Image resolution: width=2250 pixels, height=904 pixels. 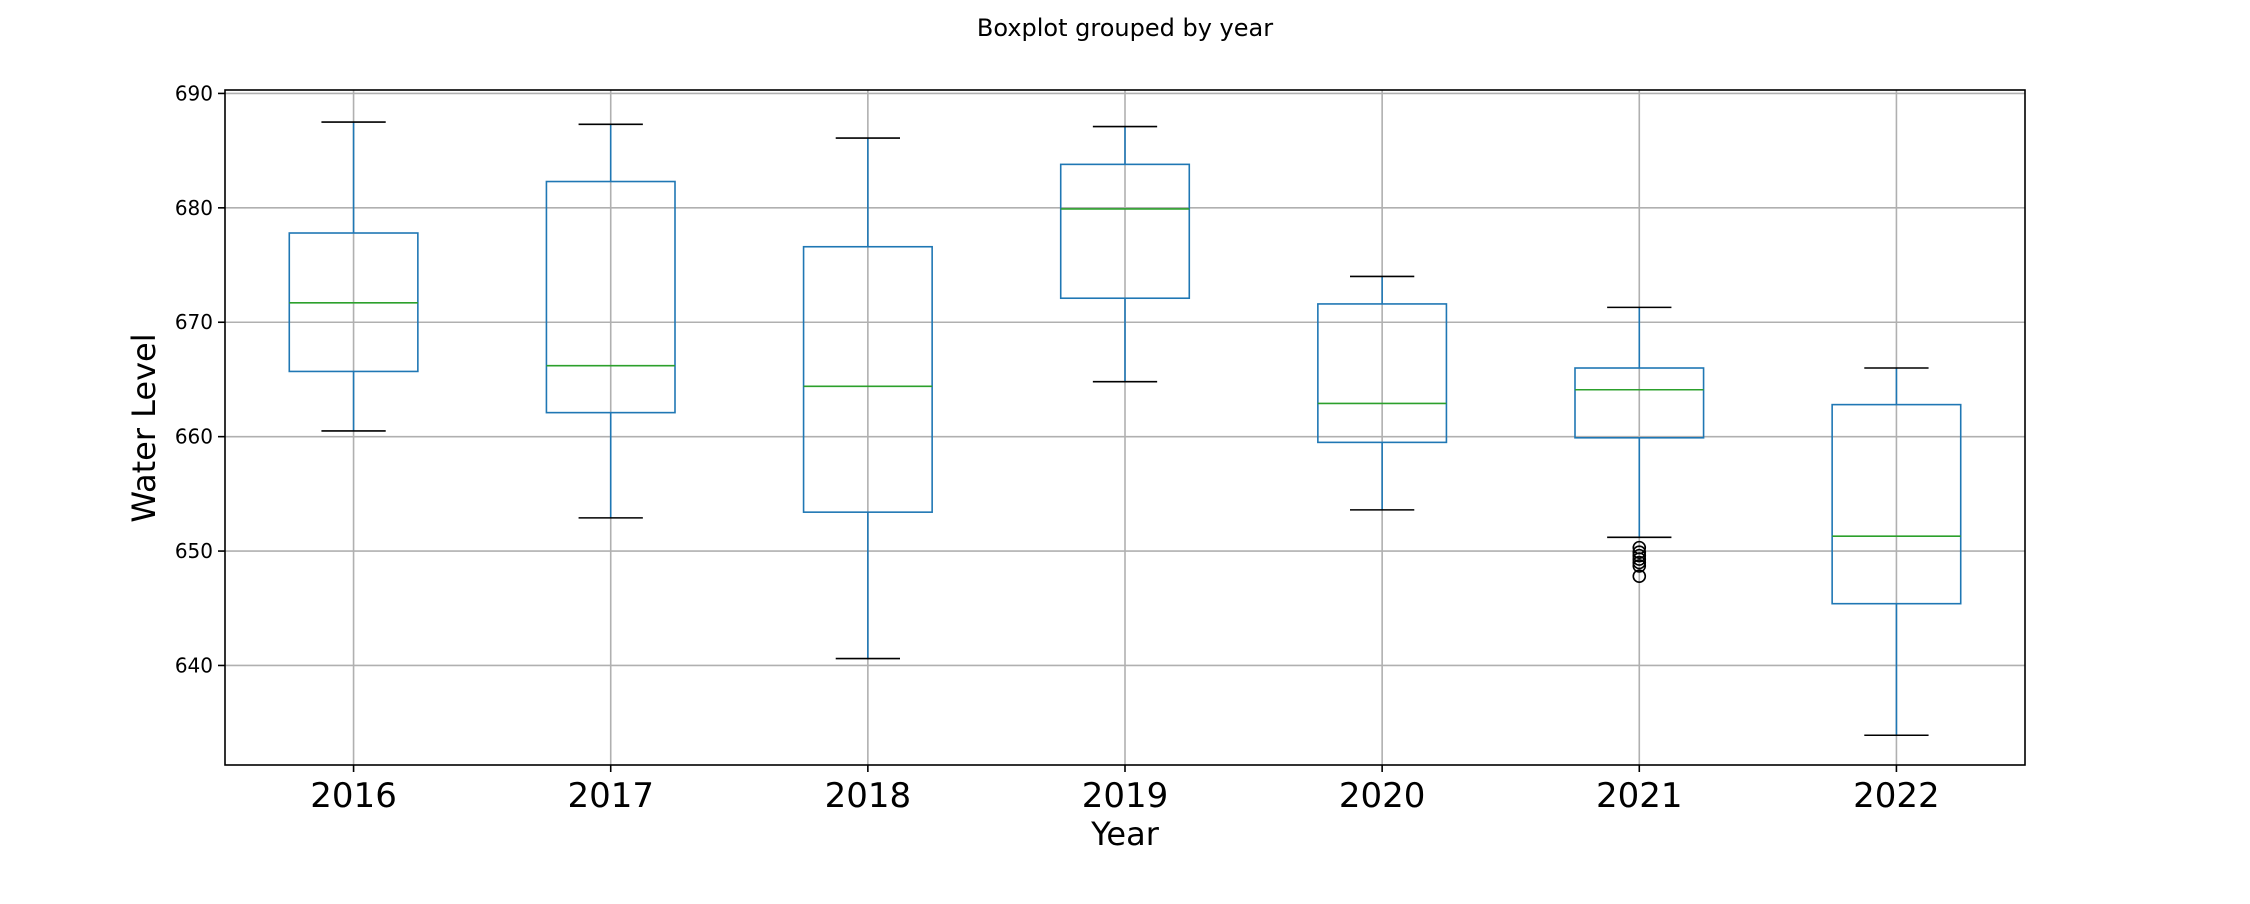 I want to click on y-tick-label: 640, so click(x=194, y=665).